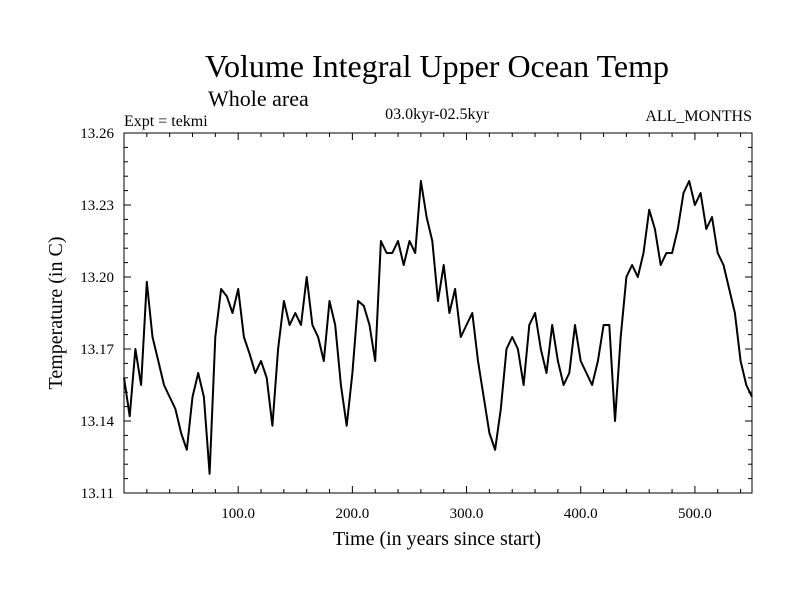 The height and width of the screenshot is (600, 800). Describe the element at coordinates (695, 514) in the screenshot. I see `x-tick-label: 500.0` at that location.